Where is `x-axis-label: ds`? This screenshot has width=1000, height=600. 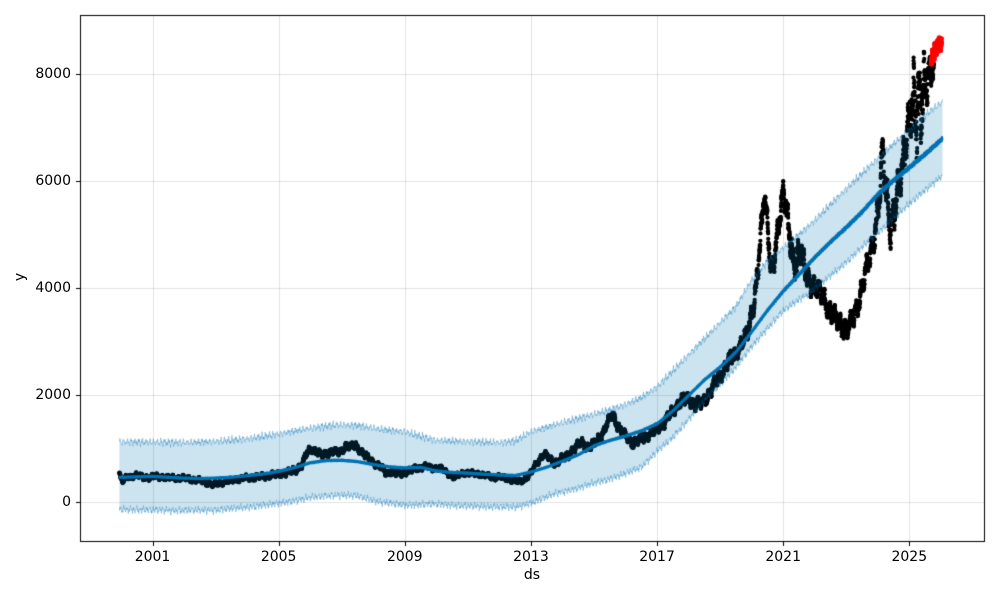
x-axis-label: ds is located at coordinates (532, 575).